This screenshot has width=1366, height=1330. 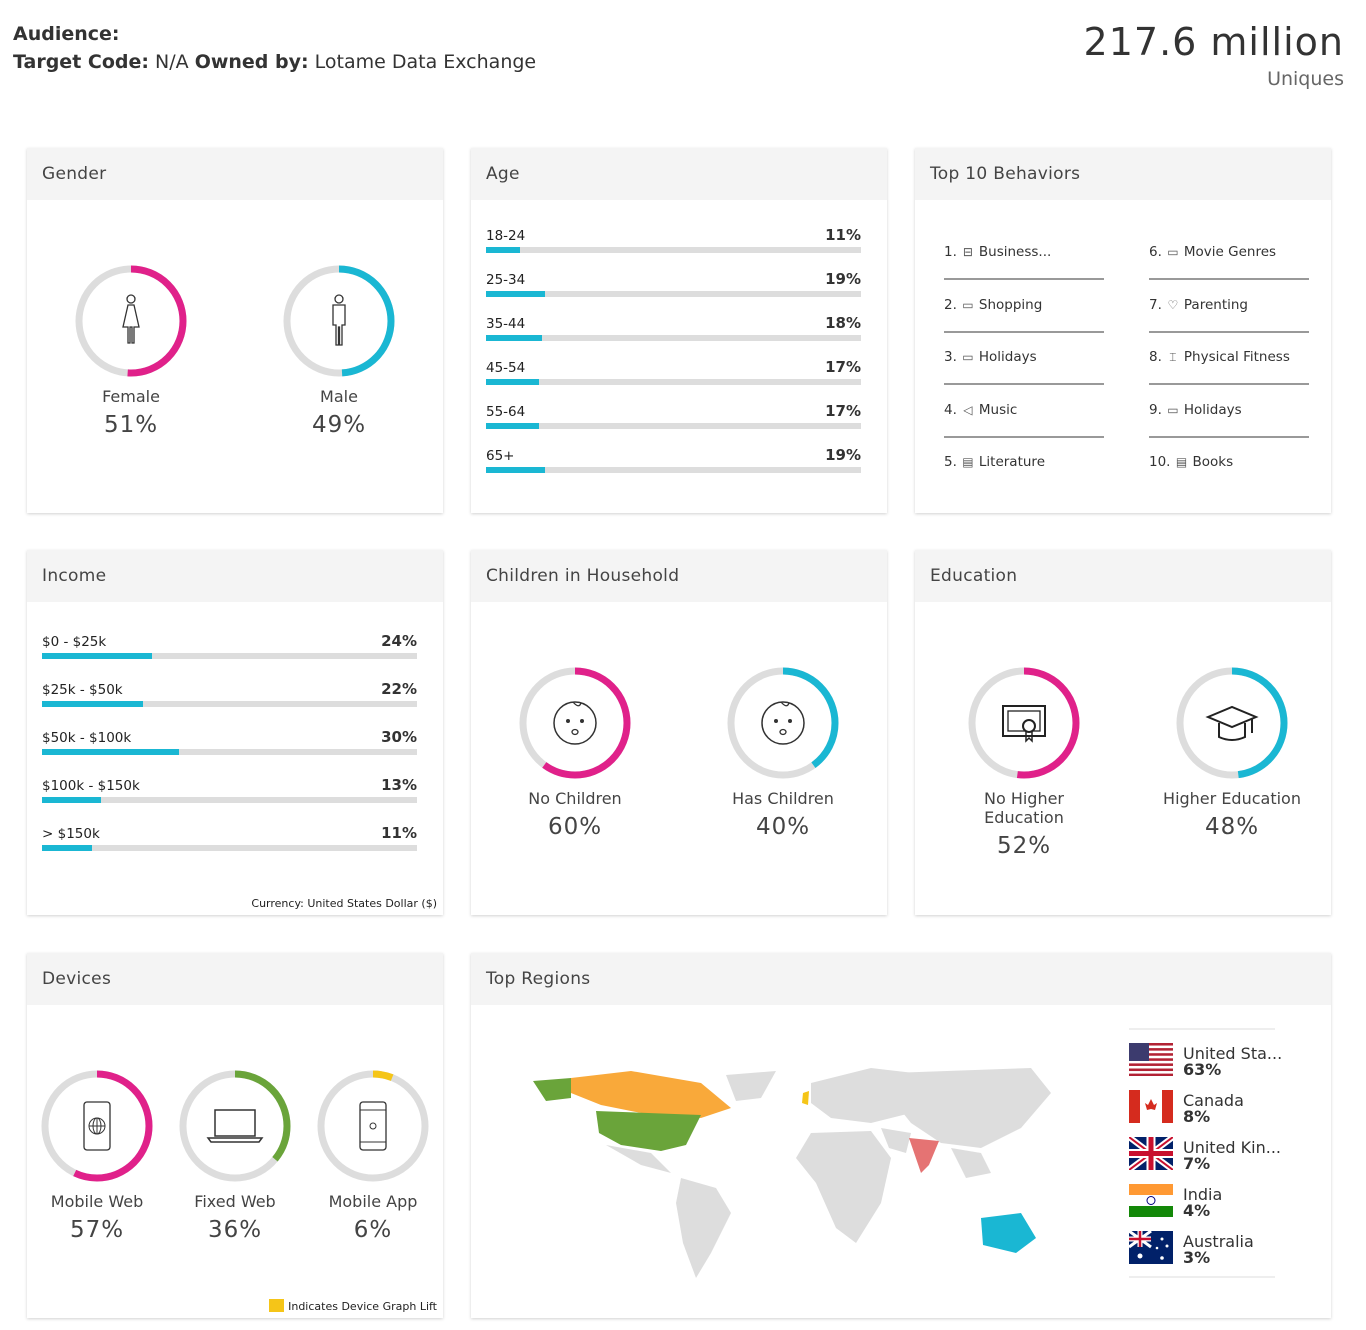 I want to click on card-title: Top 10 Behaviors, so click(x=1123, y=174).